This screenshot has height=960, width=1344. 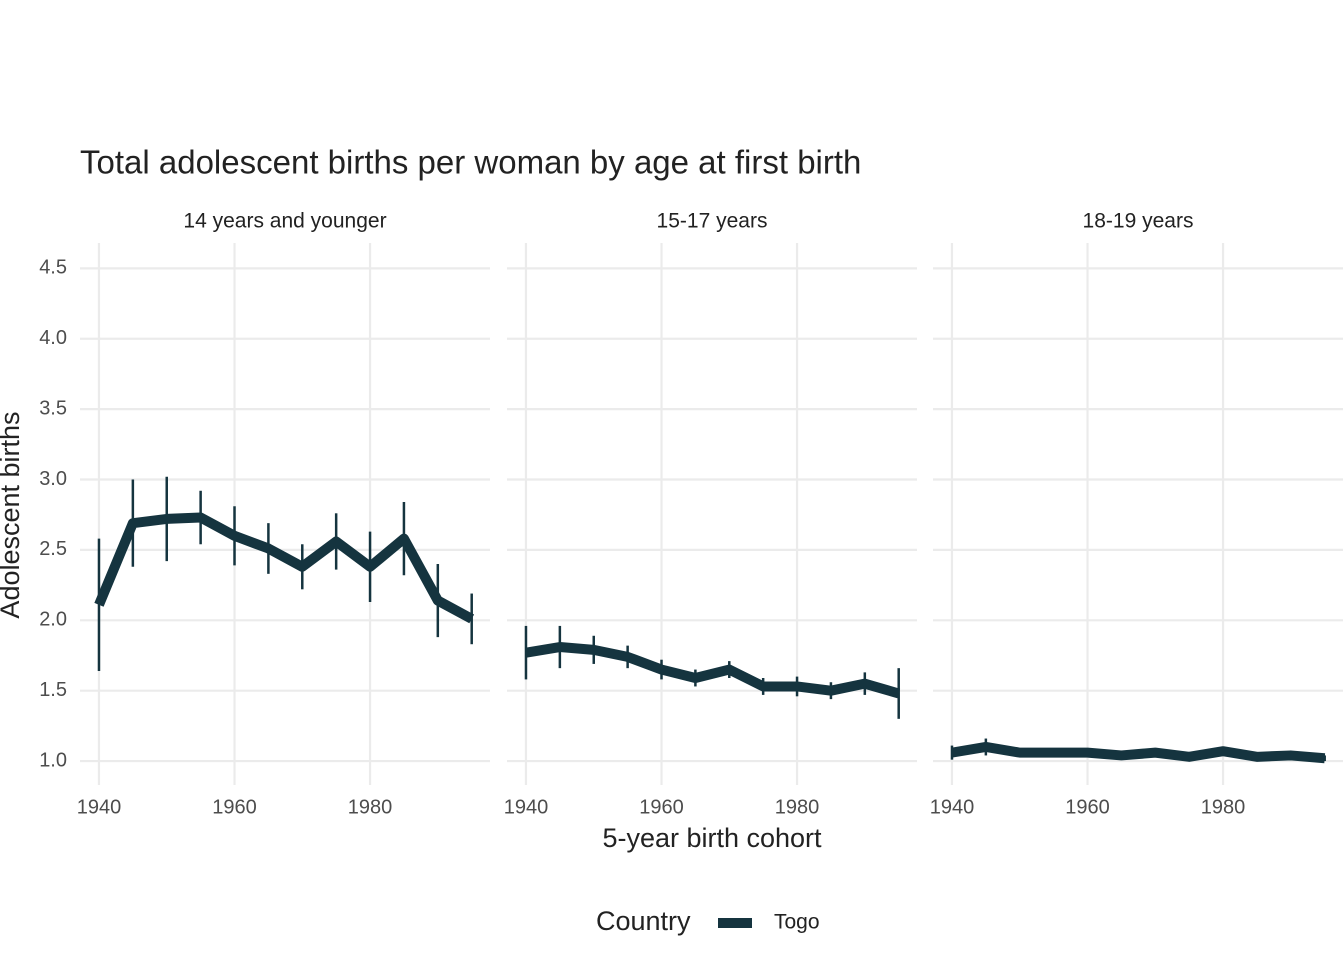 What do you see at coordinates (12, 514) in the screenshot?
I see `y-axis-label: Adolescent births` at bounding box center [12, 514].